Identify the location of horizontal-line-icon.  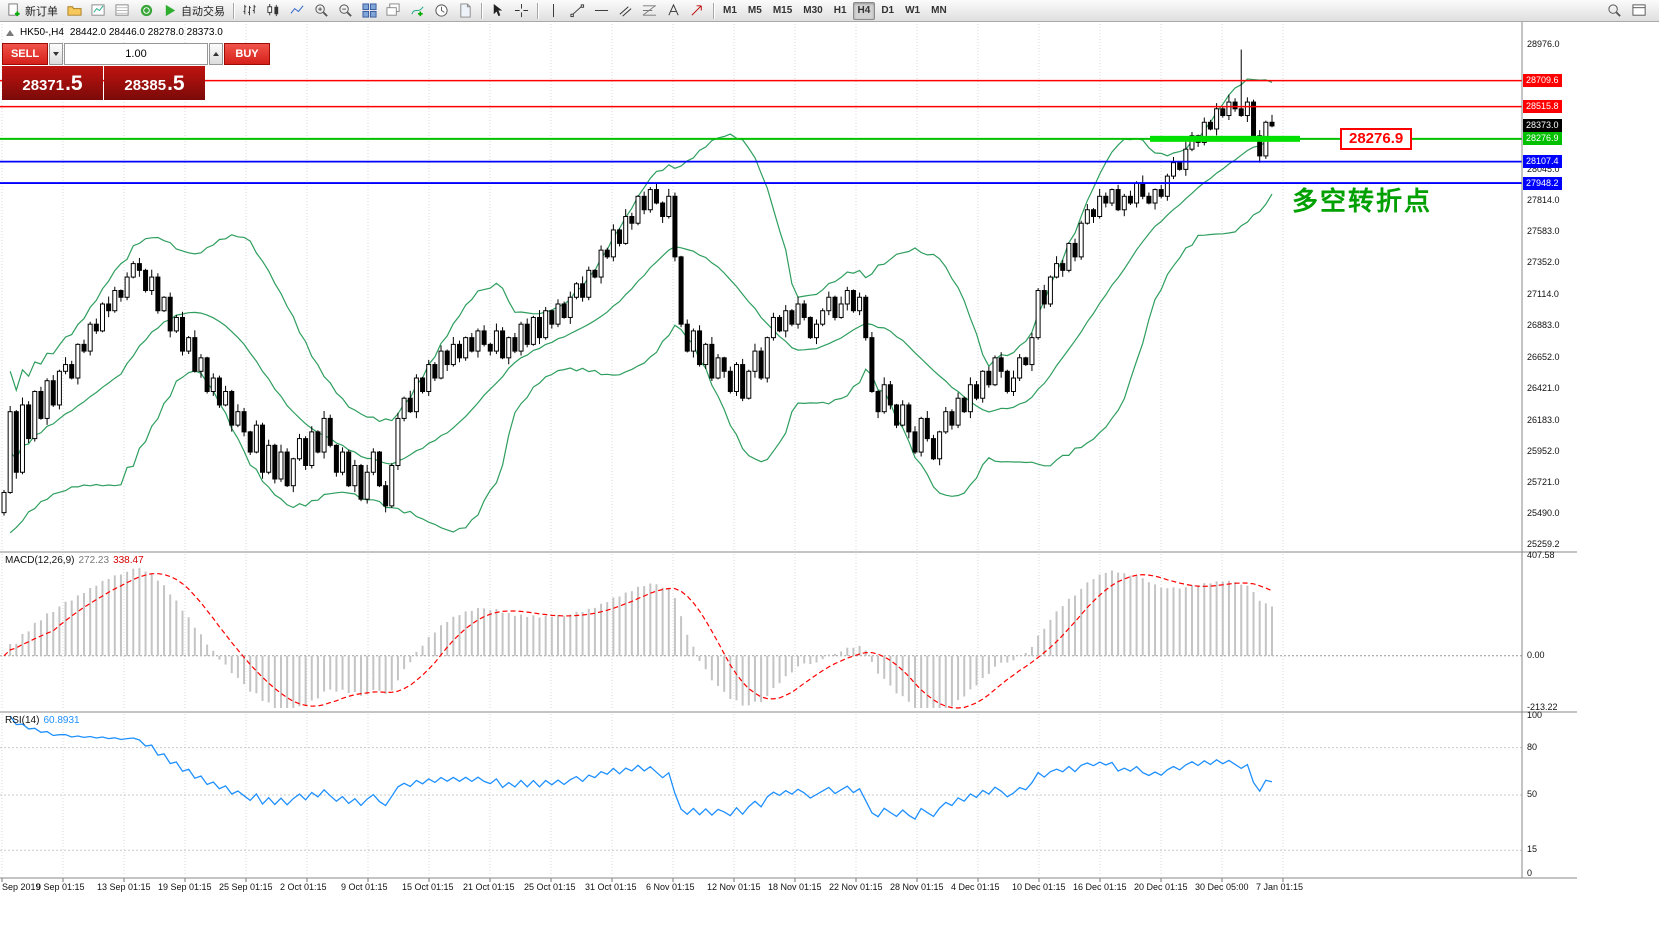
(601, 10).